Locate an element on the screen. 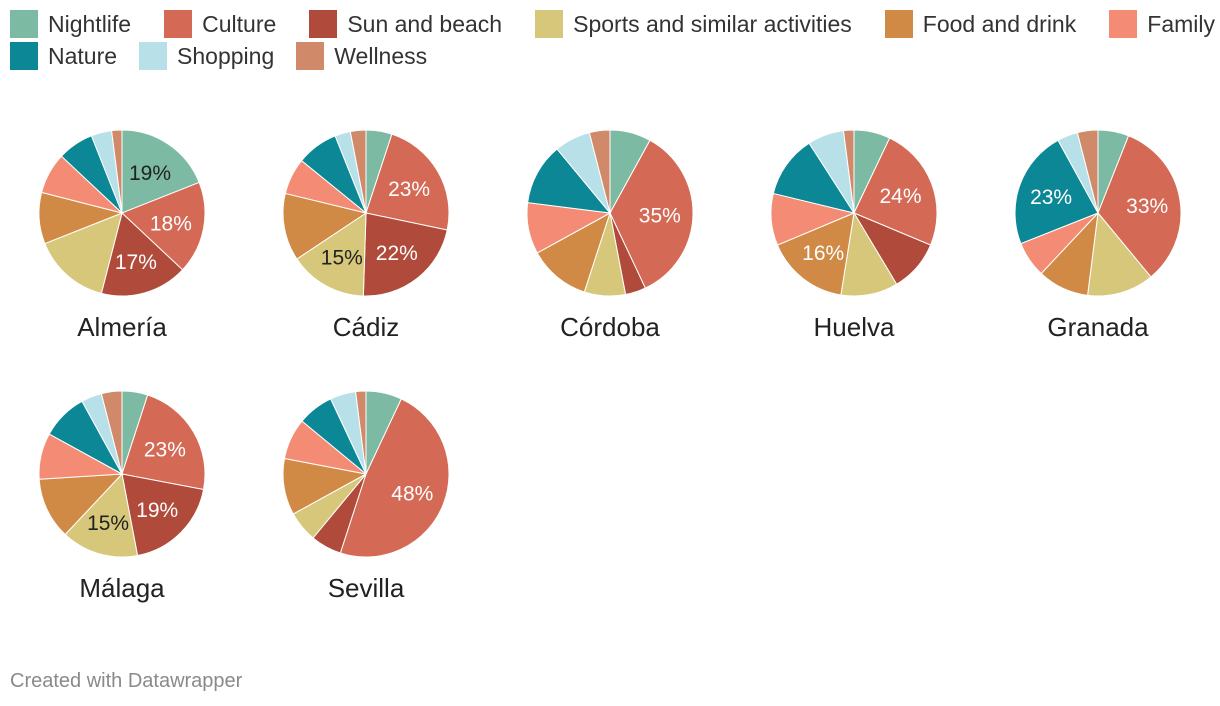  legend-item: Nightlife is located at coordinates (70, 24).